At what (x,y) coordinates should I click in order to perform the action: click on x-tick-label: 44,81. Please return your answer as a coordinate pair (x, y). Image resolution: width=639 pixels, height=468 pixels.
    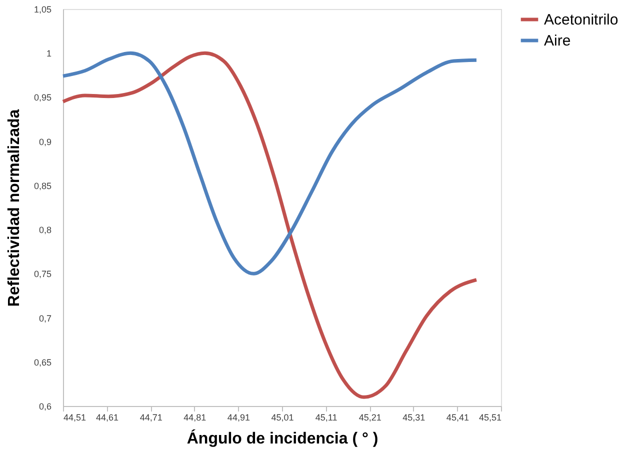
    Looking at the image, I should click on (195, 417).